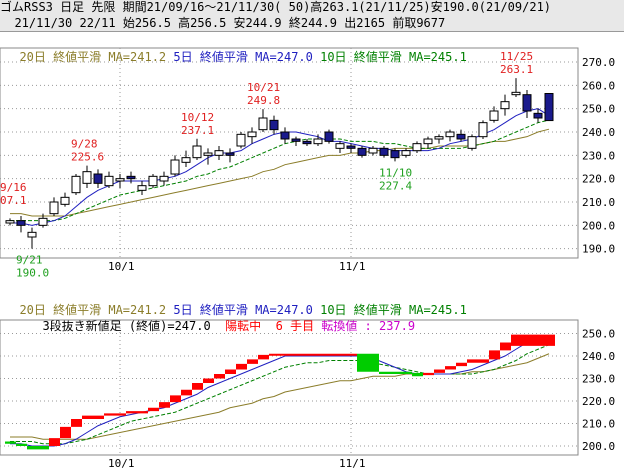  What do you see at coordinates (29, 260) in the screenshot?
I see `annotation-date: 9/21` at bounding box center [29, 260].